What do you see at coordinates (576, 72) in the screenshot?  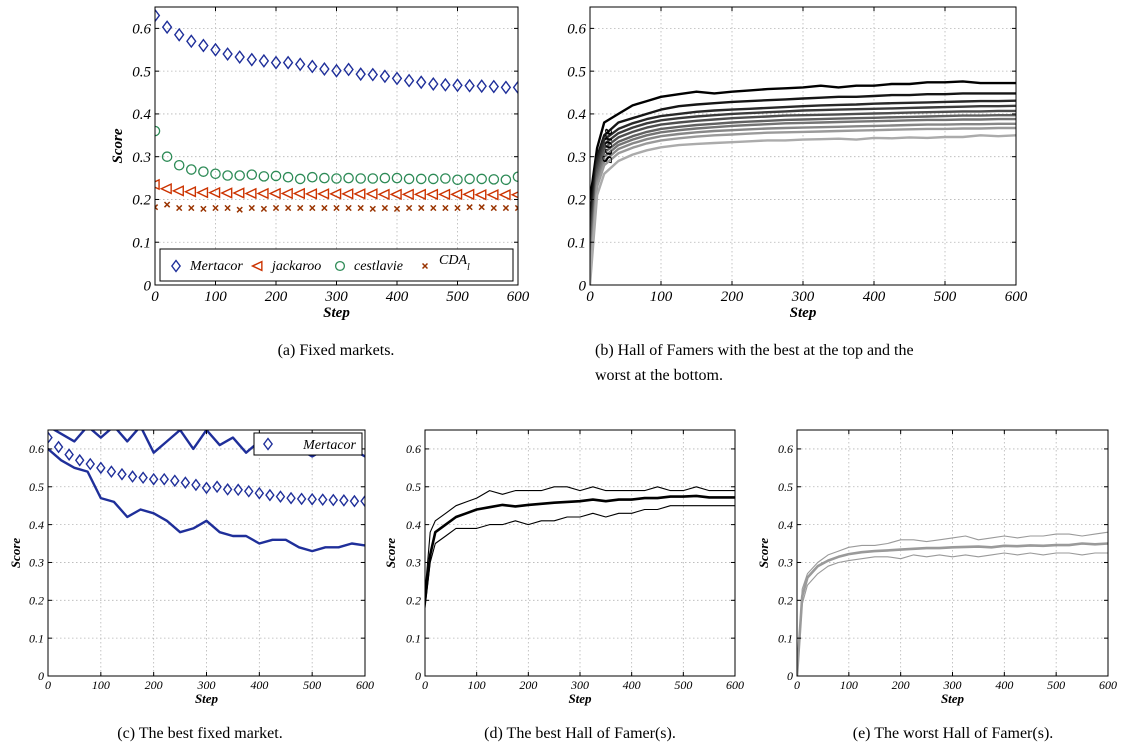 I see `y-tick-label: 0.5` at bounding box center [576, 72].